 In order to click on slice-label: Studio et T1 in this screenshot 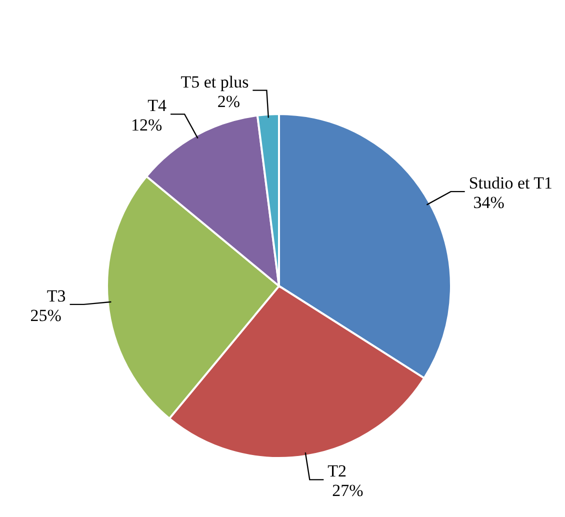, I will do `click(510, 183)`.